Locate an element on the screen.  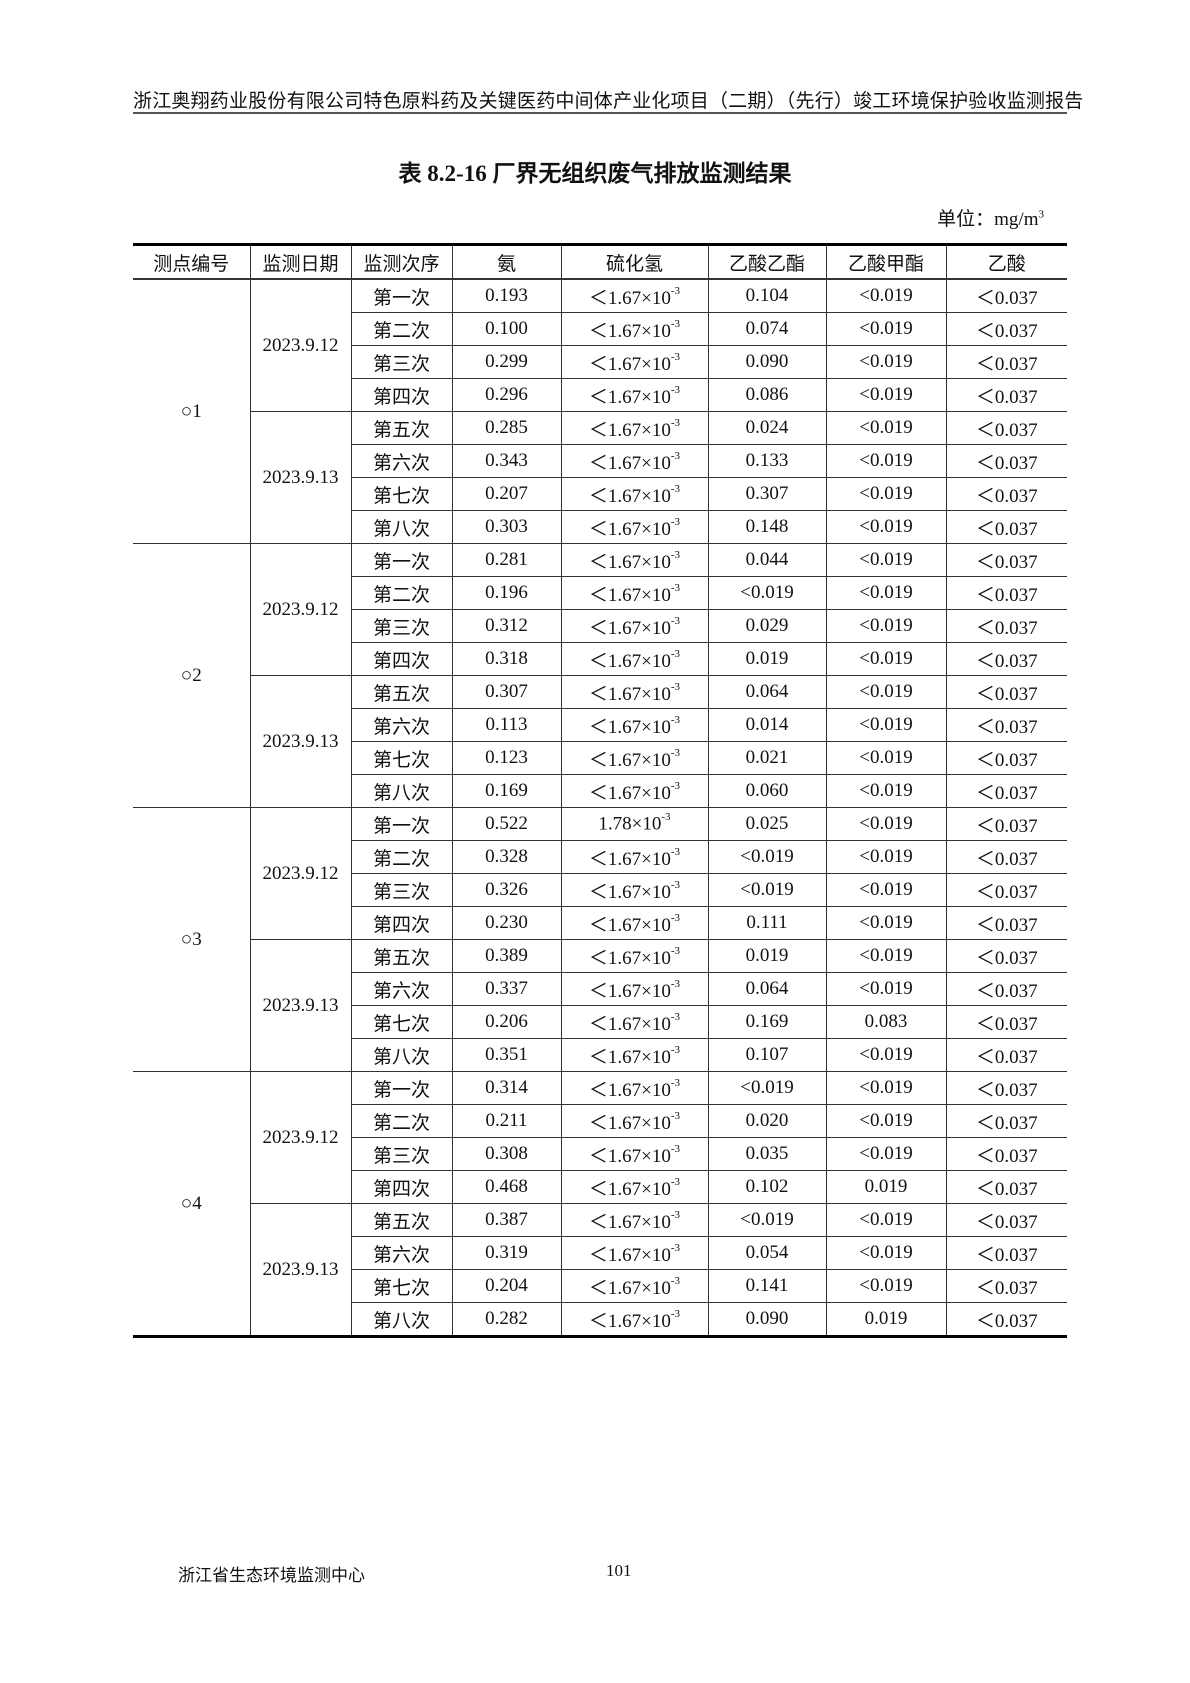
table-row: 第二次 0.211 ＜1.67×10-3 0.020 <0.019 ＜0.037 is located at coordinates (600, 1121).